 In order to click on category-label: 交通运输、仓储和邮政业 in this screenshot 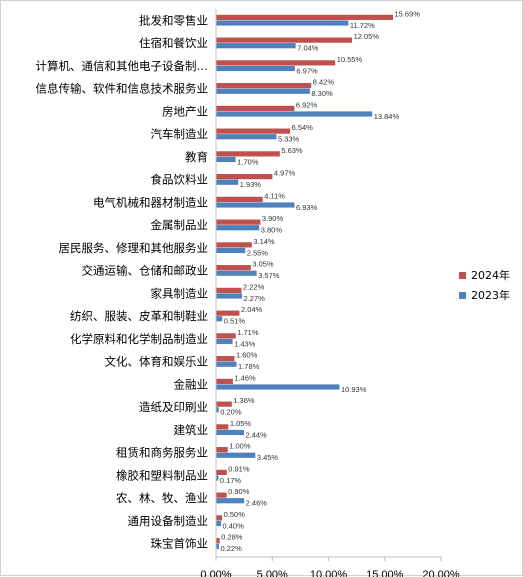, I will do `click(145, 271)`.